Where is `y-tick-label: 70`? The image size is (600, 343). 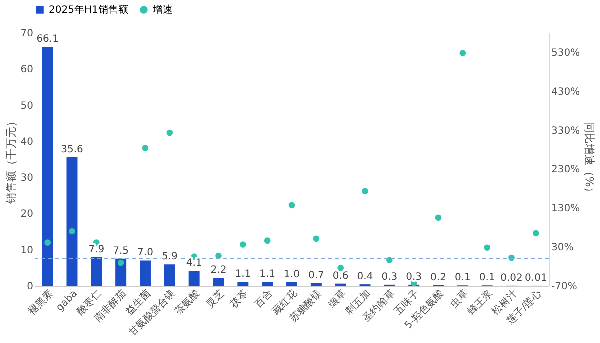 y-tick-label: 70 is located at coordinates (27, 34).